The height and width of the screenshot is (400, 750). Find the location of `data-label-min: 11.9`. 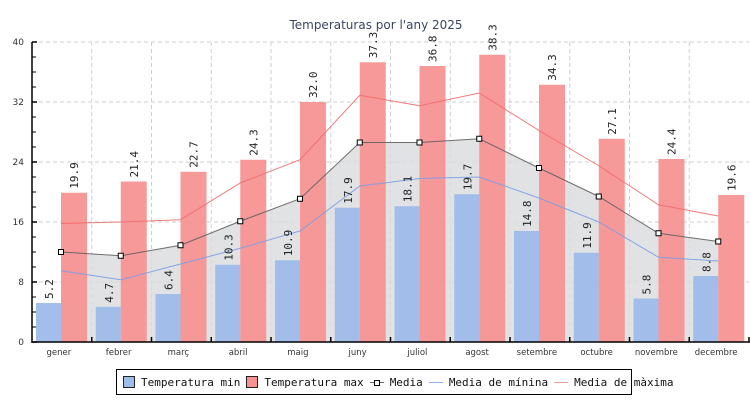

data-label-min: 11.9 is located at coordinates (587, 235).